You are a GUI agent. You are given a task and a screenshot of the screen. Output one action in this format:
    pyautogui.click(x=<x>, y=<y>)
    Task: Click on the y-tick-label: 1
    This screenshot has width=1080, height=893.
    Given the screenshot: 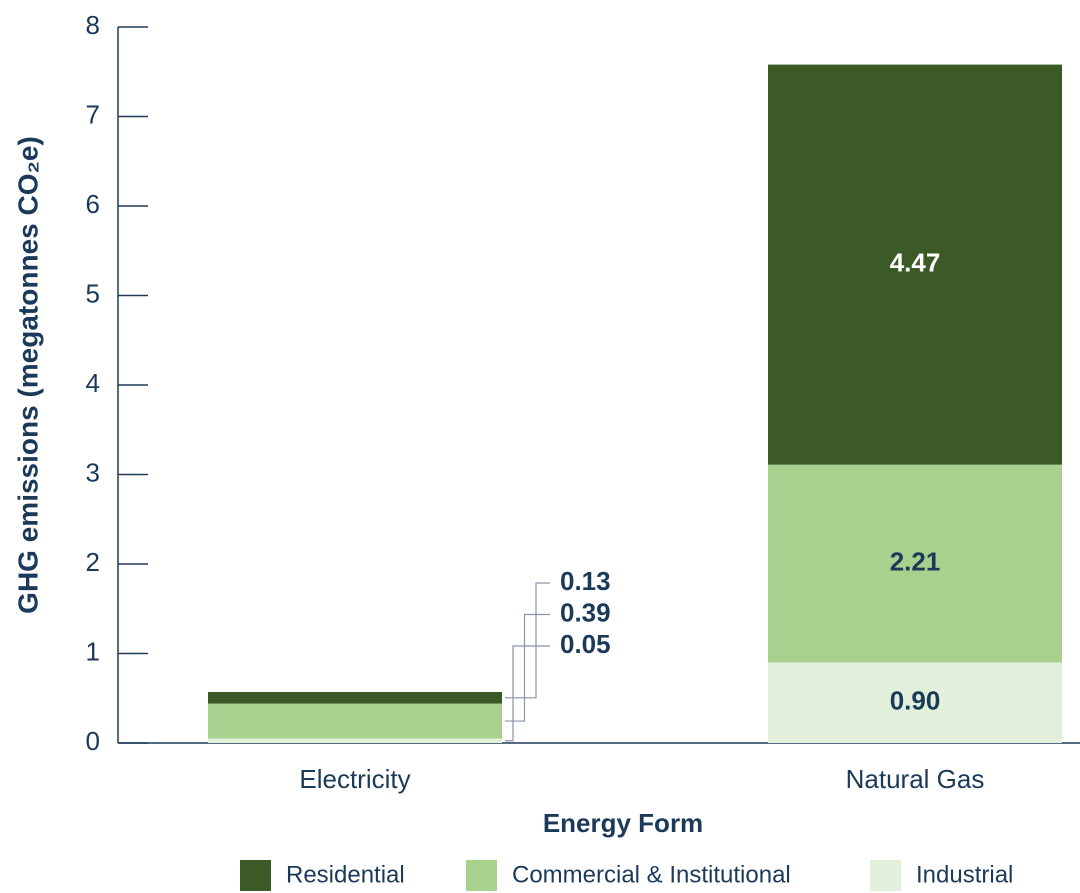 What is the action you would take?
    pyautogui.click(x=93, y=651)
    